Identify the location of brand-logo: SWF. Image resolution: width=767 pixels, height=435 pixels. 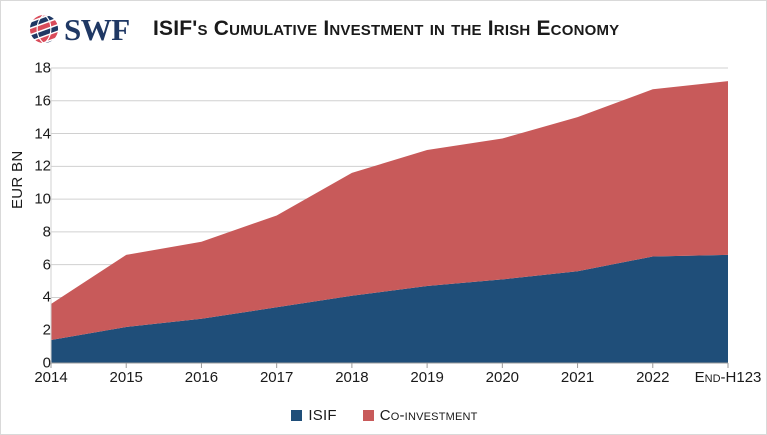
(77, 29).